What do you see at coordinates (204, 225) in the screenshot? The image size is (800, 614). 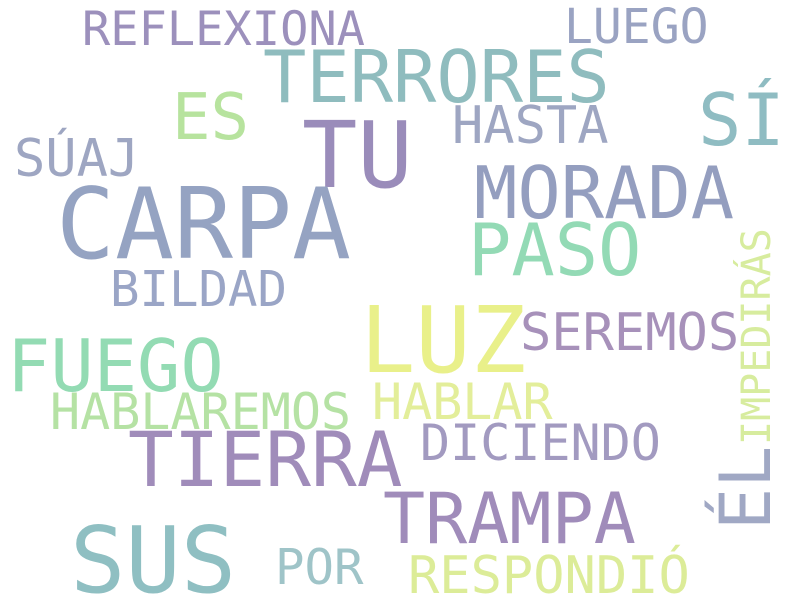 I see `word-carpa: CARPA` at bounding box center [204, 225].